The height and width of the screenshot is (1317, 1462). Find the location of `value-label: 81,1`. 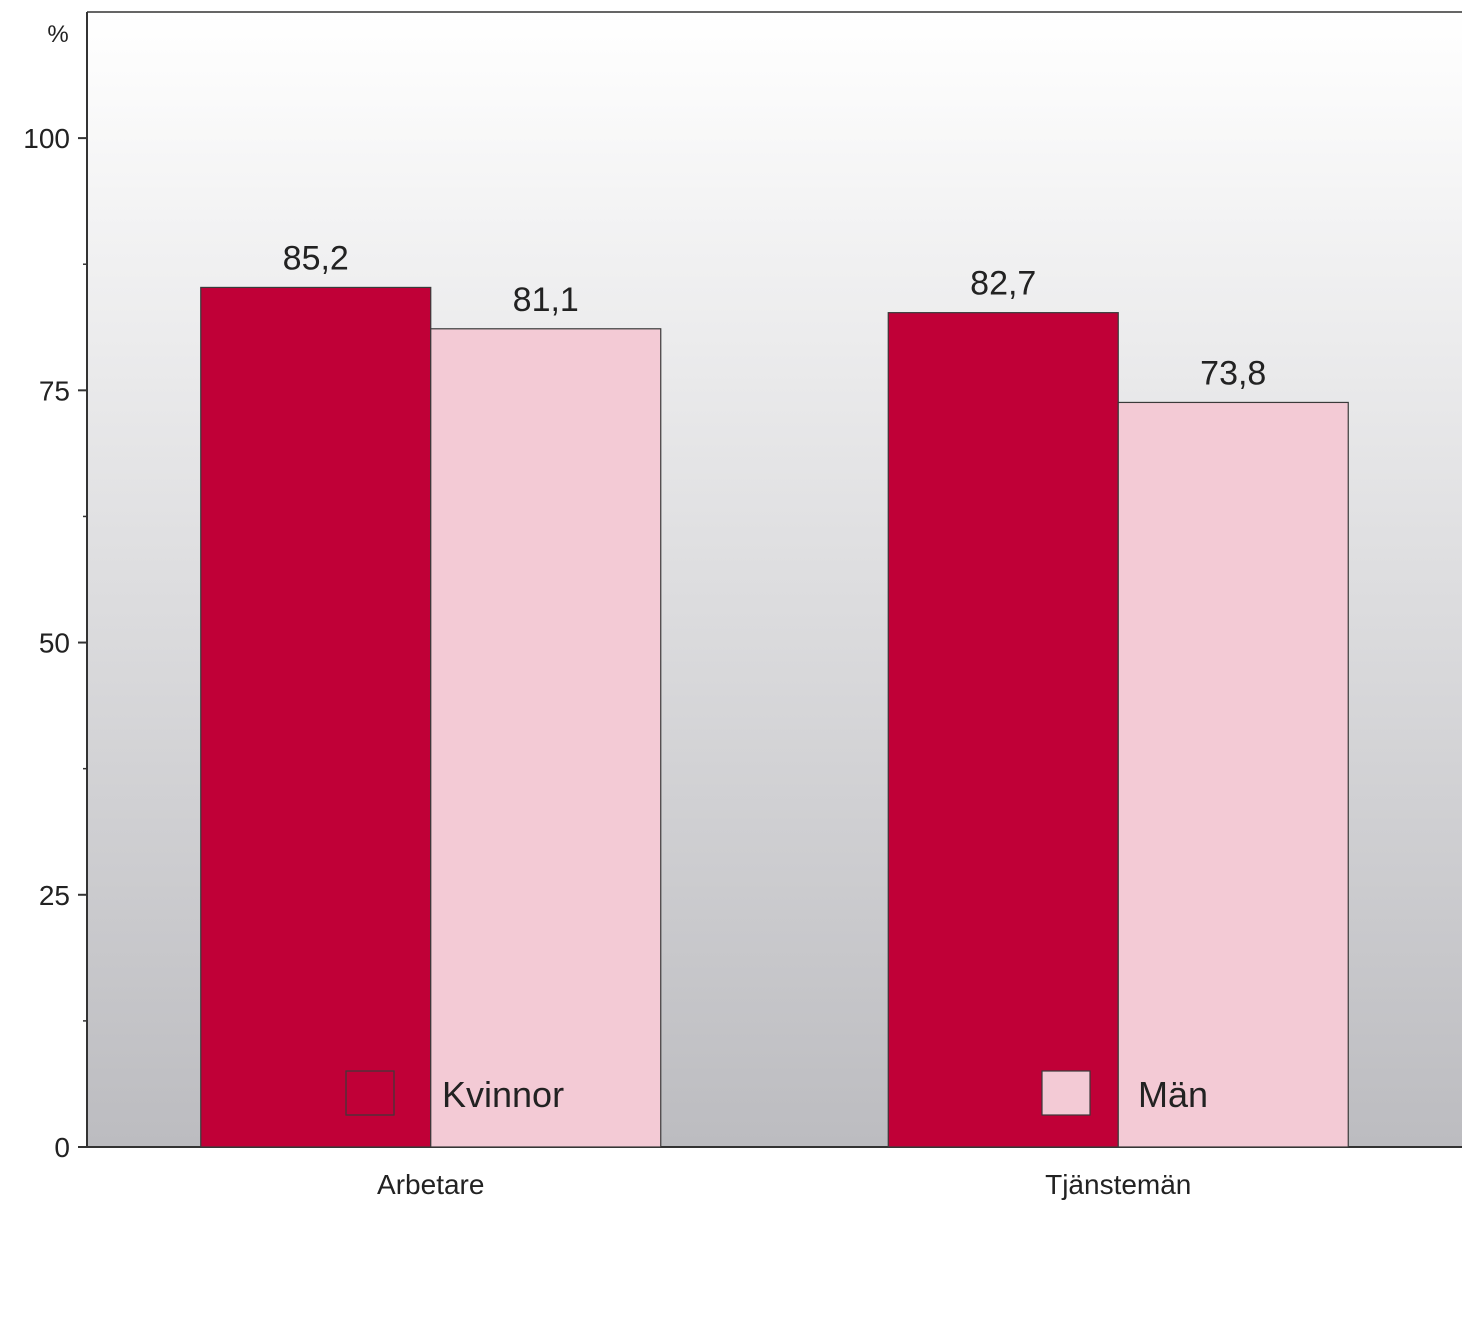

value-label: 81,1 is located at coordinates (546, 300).